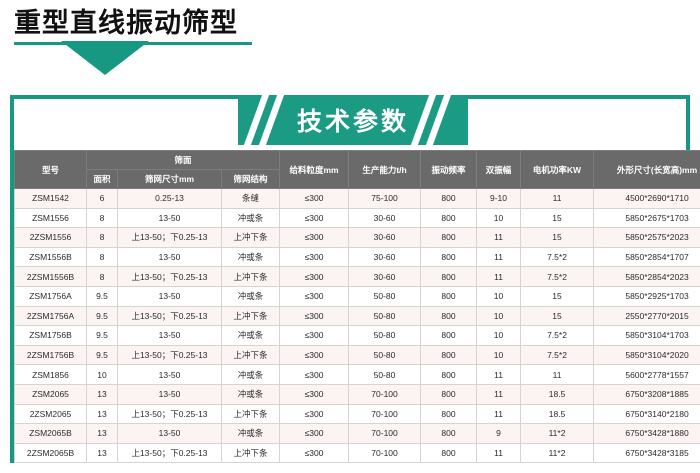  I want to click on cell-dimensions: 5850*3104*1703, so click(646, 335).